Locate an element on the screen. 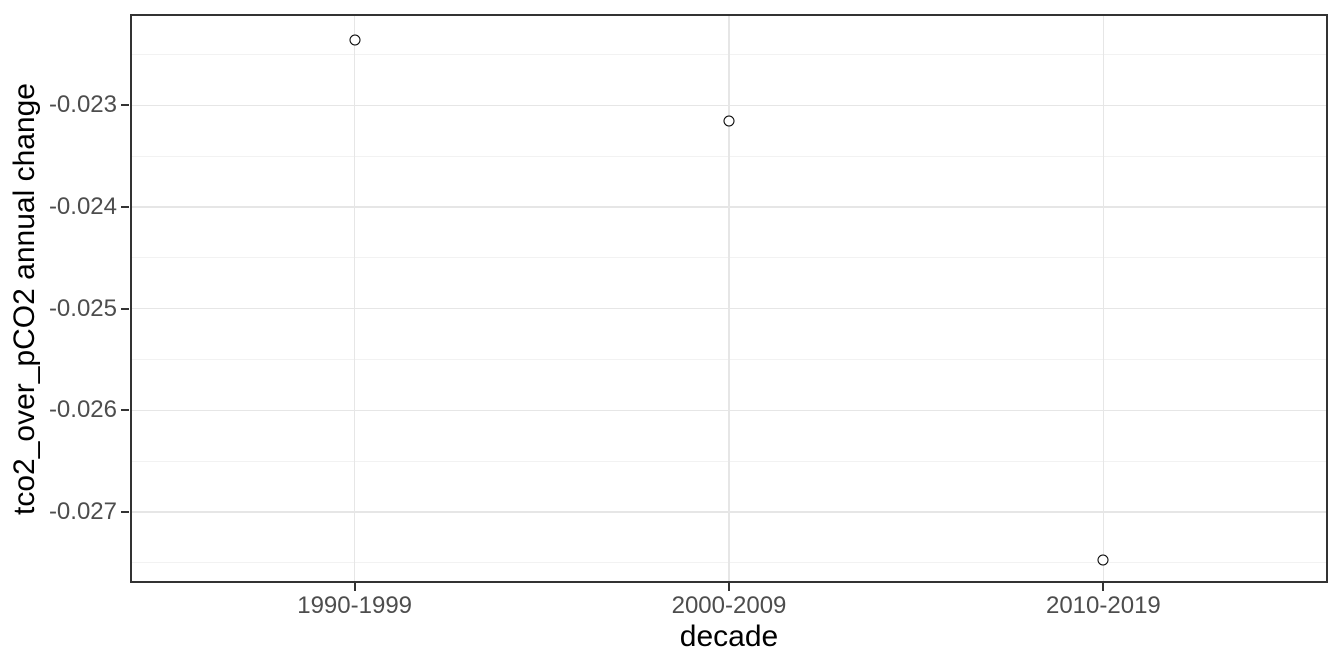  x-axis-title: decade is located at coordinates (729, 636).